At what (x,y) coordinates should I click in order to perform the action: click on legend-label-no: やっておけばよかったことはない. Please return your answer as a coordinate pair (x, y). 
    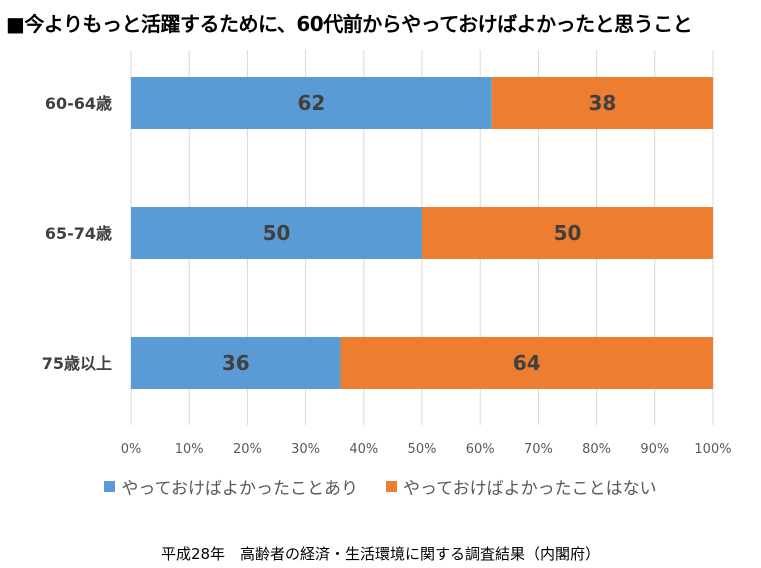
    Looking at the image, I should click on (530, 489).